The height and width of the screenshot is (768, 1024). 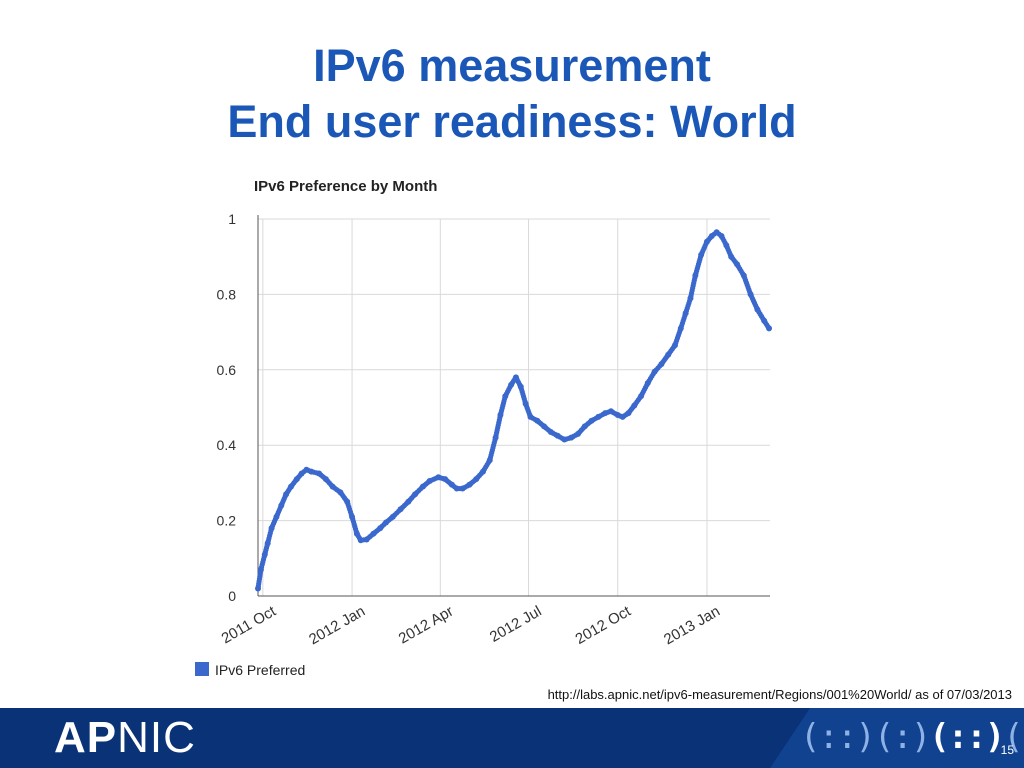 I want to click on brand-pattern: (::)(:)(::)(::)(::), so click(x=912, y=737).